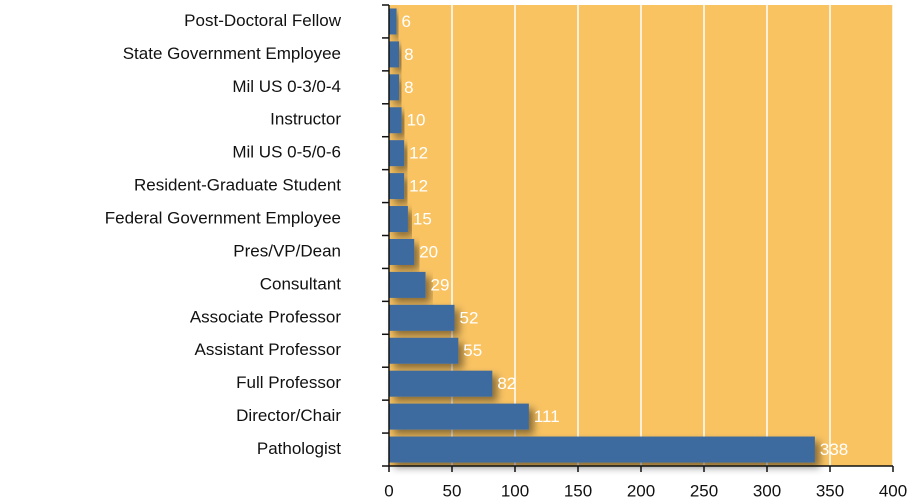 This screenshot has height=504, width=921. What do you see at coordinates (452, 490) in the screenshot?
I see `x-tick-label: 50` at bounding box center [452, 490].